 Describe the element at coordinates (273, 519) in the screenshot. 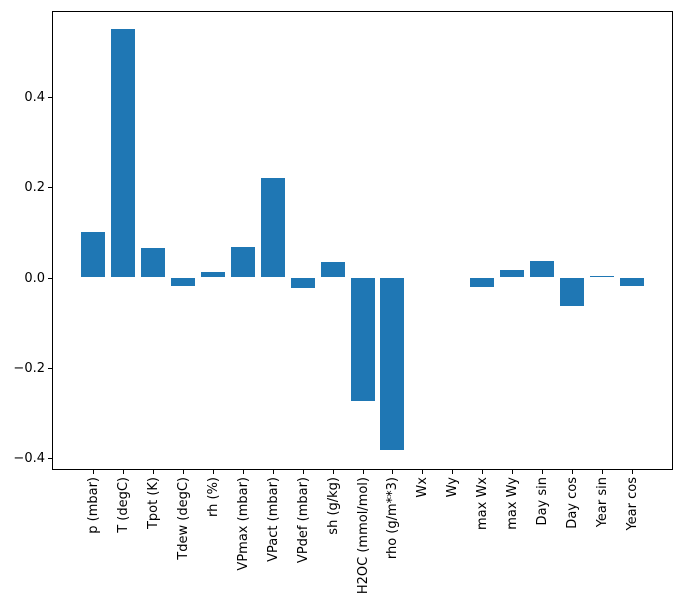

I see `x-tick-label: VPact (mbar)` at that location.